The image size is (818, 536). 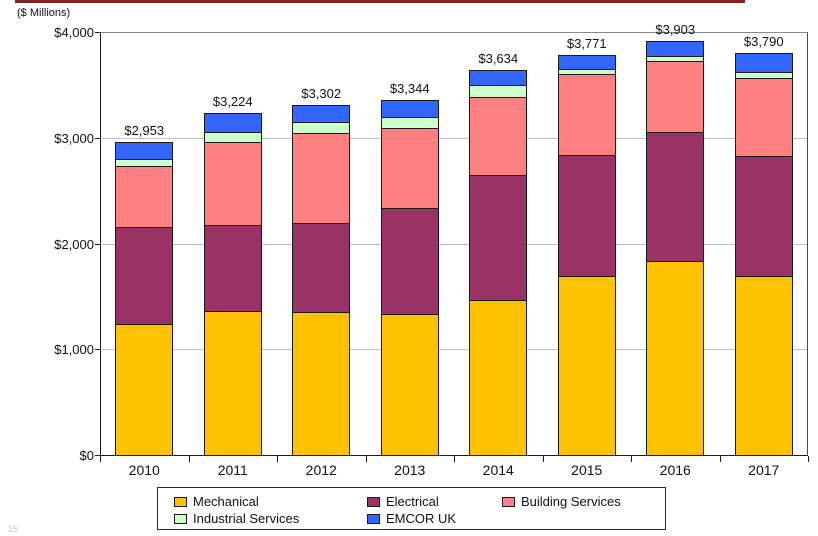 I want to click on bar-total-label: $3,634, so click(x=498, y=58).